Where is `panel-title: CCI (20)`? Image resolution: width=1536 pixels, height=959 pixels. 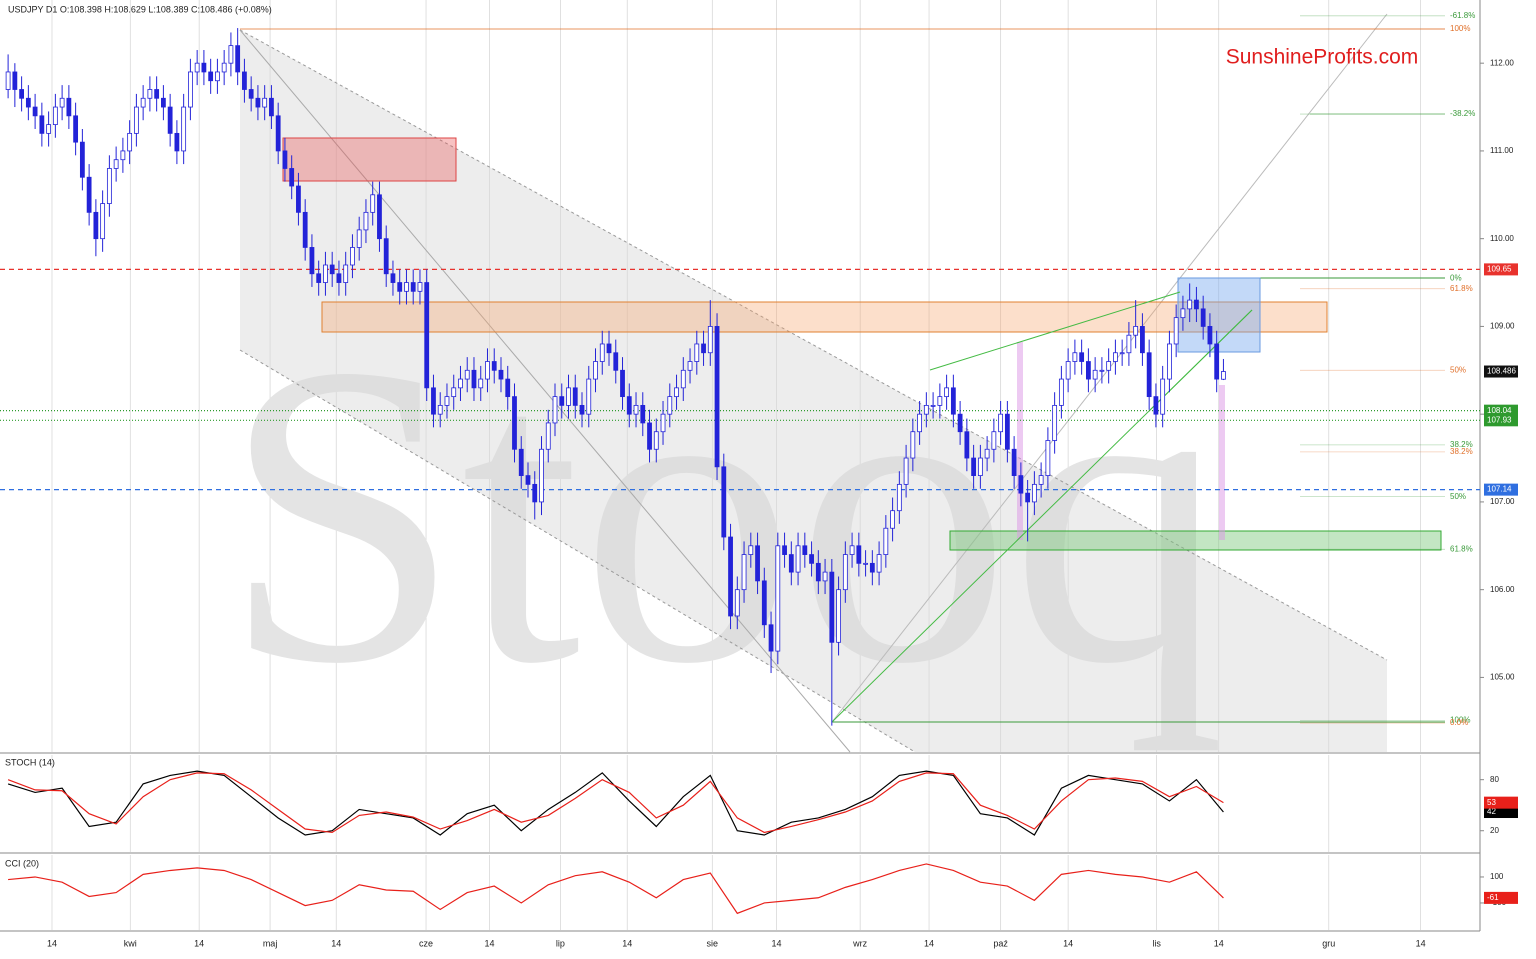
panel-title: CCI (20) is located at coordinates (22, 863).